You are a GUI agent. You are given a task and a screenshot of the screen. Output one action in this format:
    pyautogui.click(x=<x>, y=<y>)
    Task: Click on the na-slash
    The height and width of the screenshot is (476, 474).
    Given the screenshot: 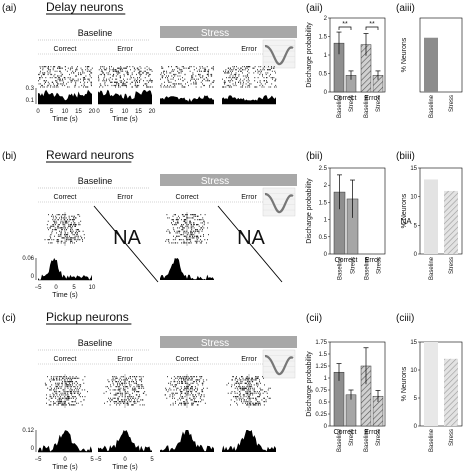 What is the action you would take?
    pyautogui.click(x=126, y=244)
    